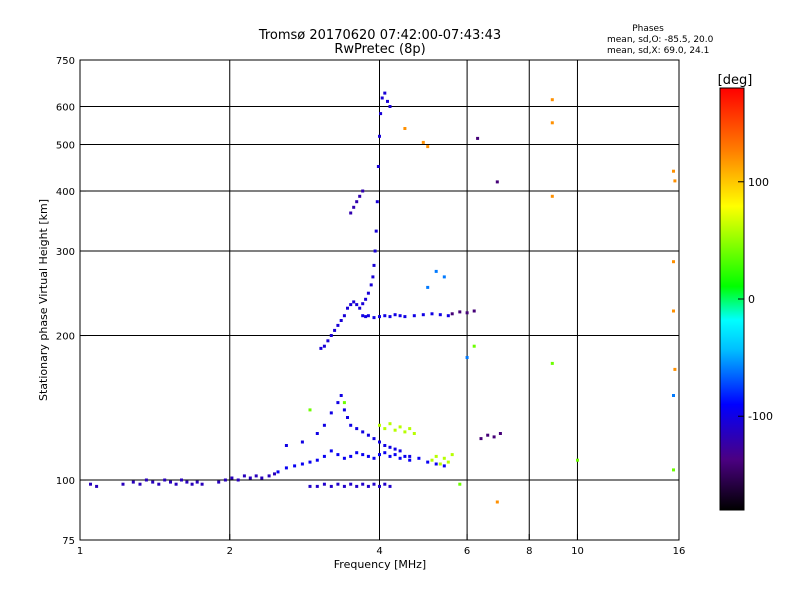 The height and width of the screenshot is (600, 800). What do you see at coordinates (381, 545) in the screenshot?
I see `x-axis-ticks: 1 2 4 6 8 10 16` at bounding box center [381, 545].